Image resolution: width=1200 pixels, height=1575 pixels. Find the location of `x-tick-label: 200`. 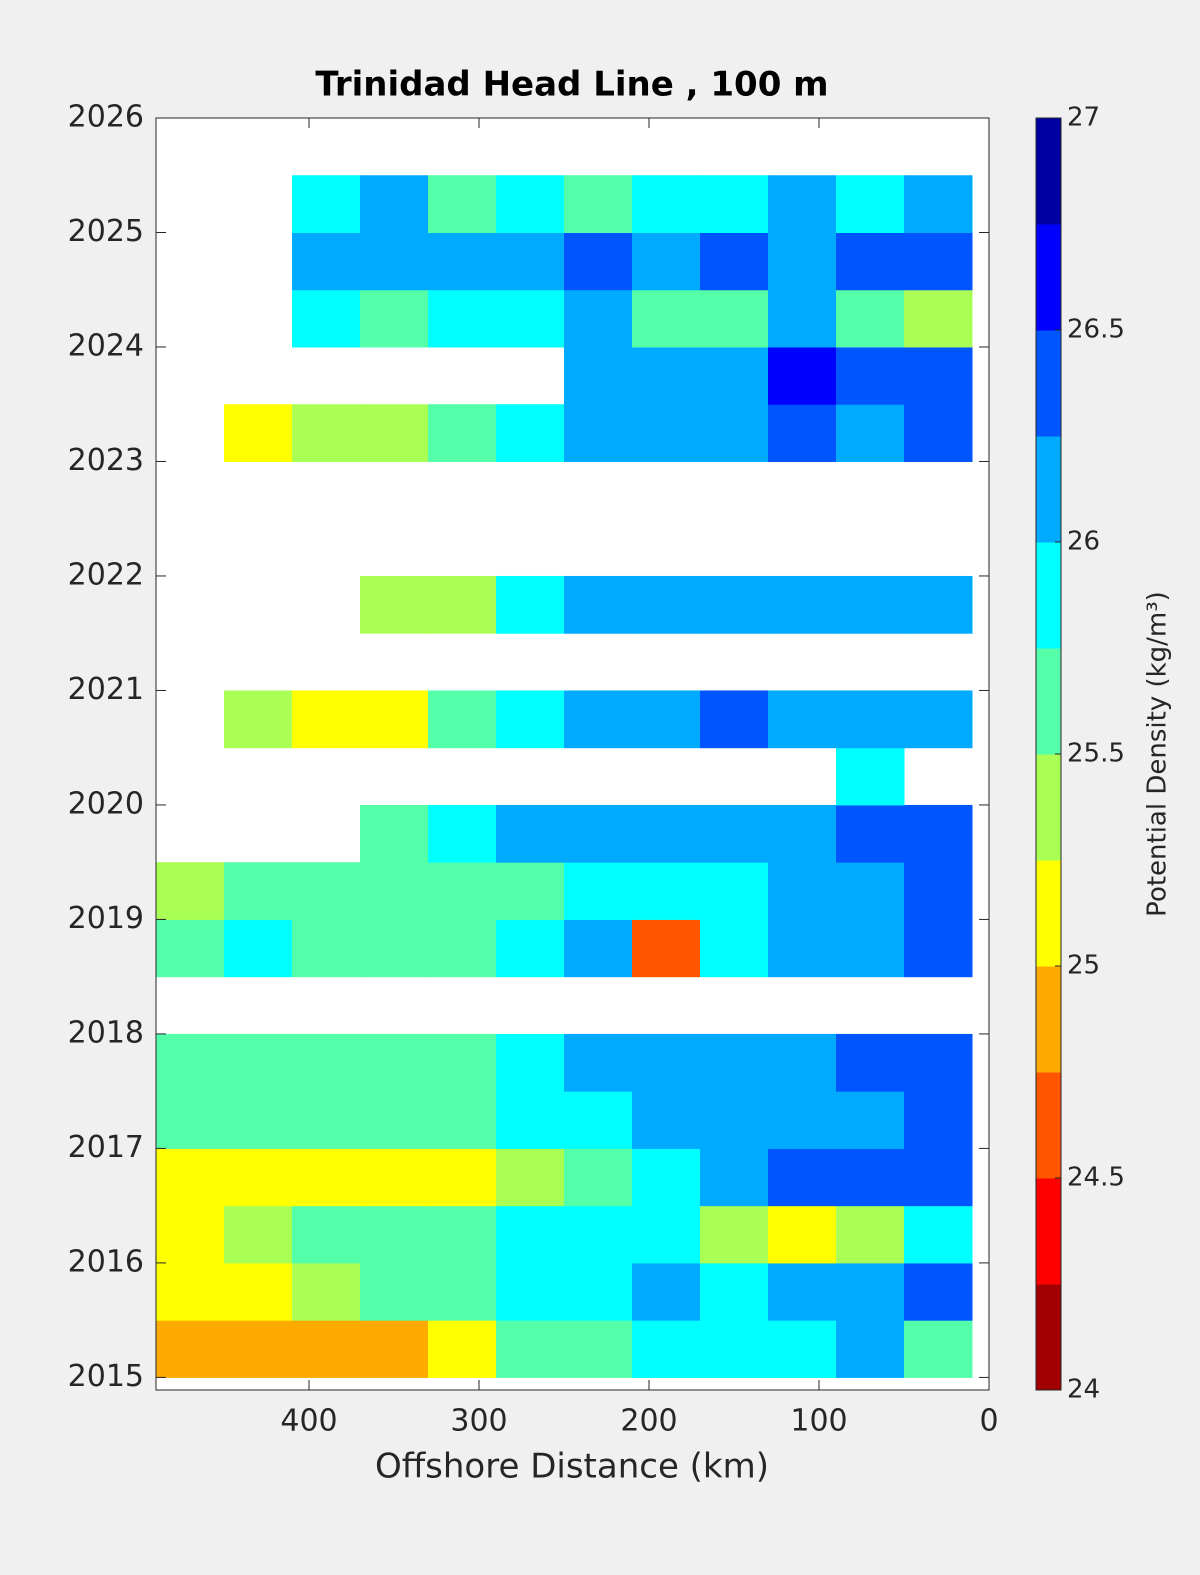

x-tick-label: 200 is located at coordinates (648, 1421).